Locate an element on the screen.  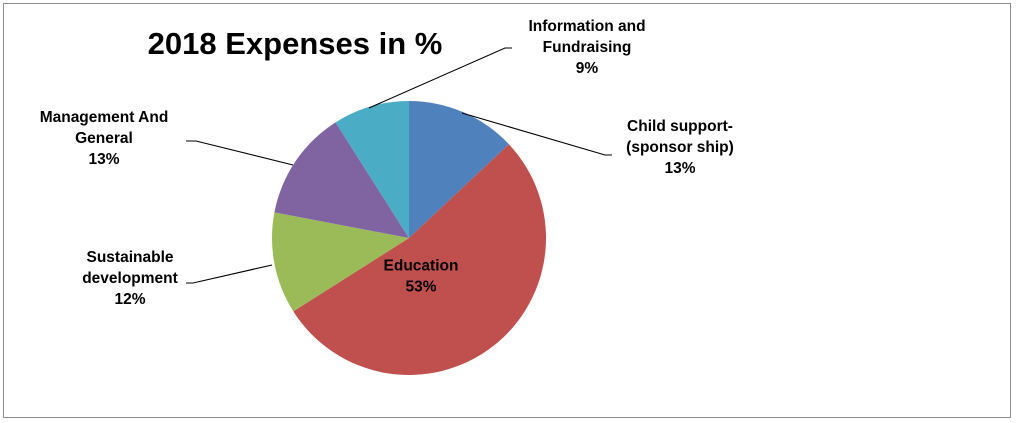
pie-slice-information-and-fundraising is located at coordinates (372, 169).